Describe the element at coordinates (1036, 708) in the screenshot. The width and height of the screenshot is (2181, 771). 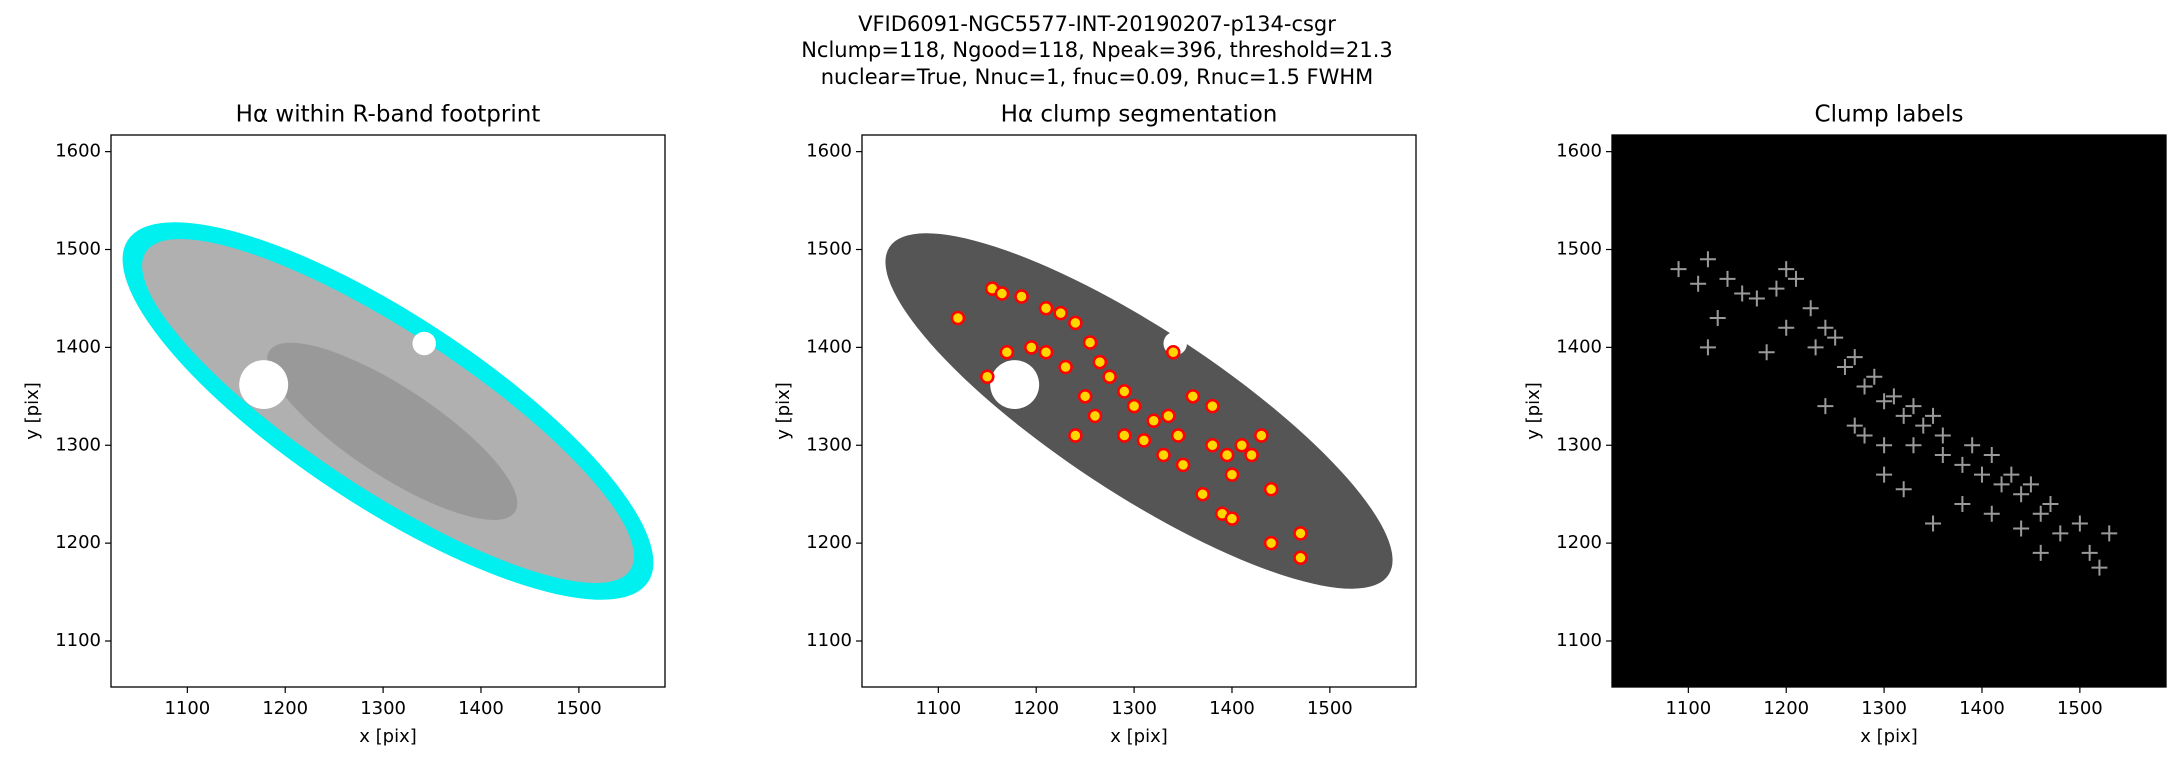
I see `x-tick-label: 1200` at that location.